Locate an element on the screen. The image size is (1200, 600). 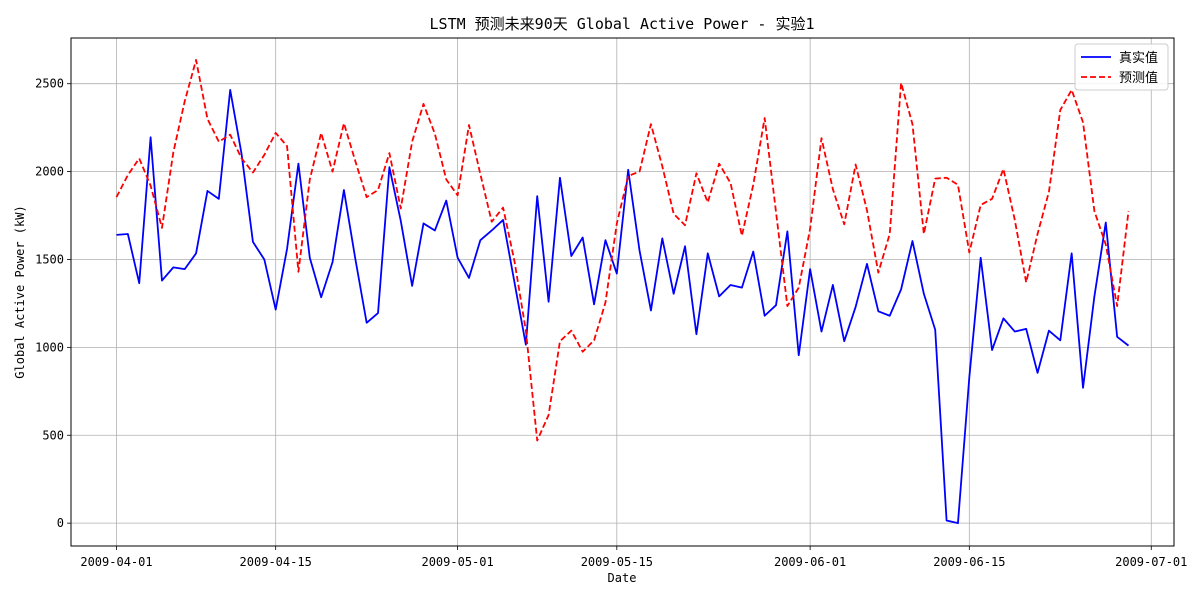
x-tick-label: 2009-07-01 is located at coordinates (1151, 562).